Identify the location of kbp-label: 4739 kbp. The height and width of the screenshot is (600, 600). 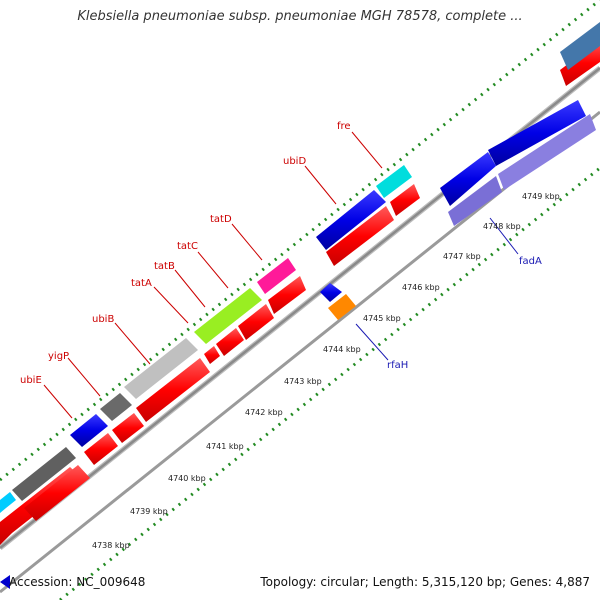
(149, 511).